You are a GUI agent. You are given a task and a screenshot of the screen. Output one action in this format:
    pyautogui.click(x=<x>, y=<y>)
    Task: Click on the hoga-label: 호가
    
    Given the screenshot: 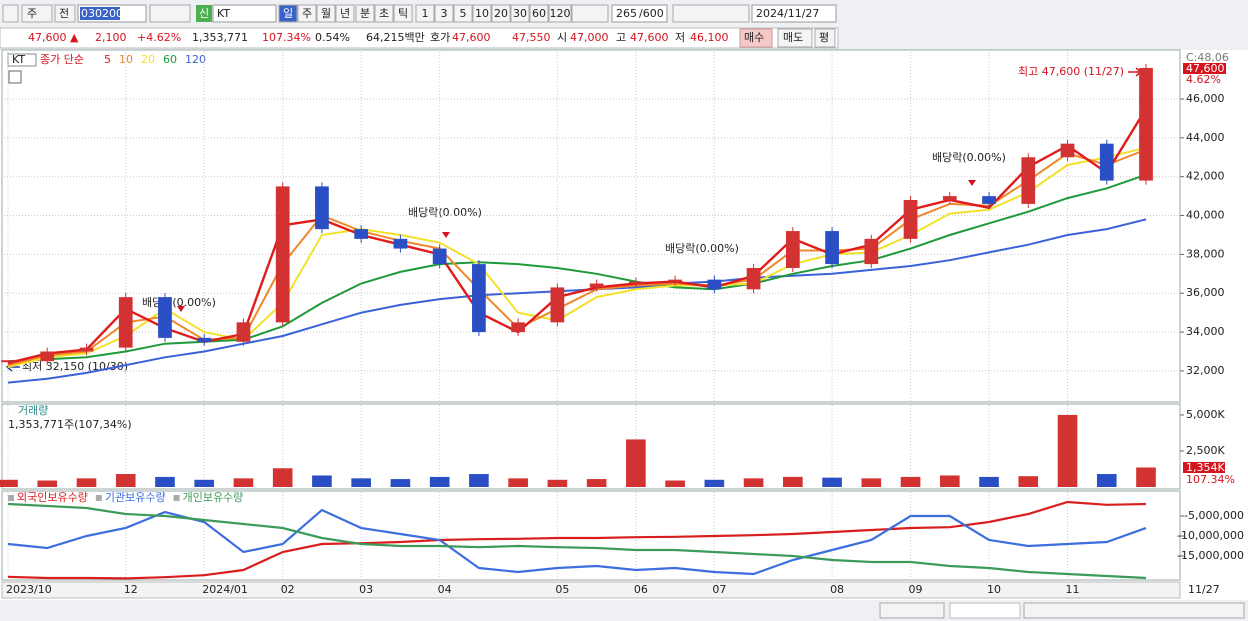 What is the action you would take?
    pyautogui.click(x=440, y=37)
    